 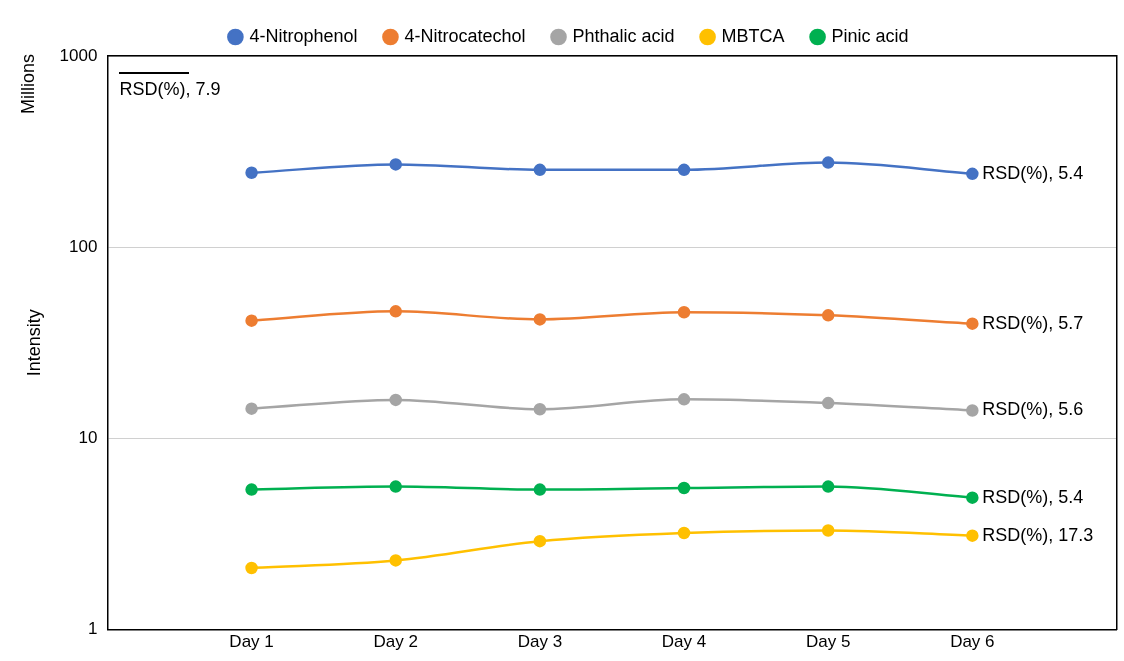 I want to click on annotation: RSD(%), 17.3, so click(x=1038, y=534).